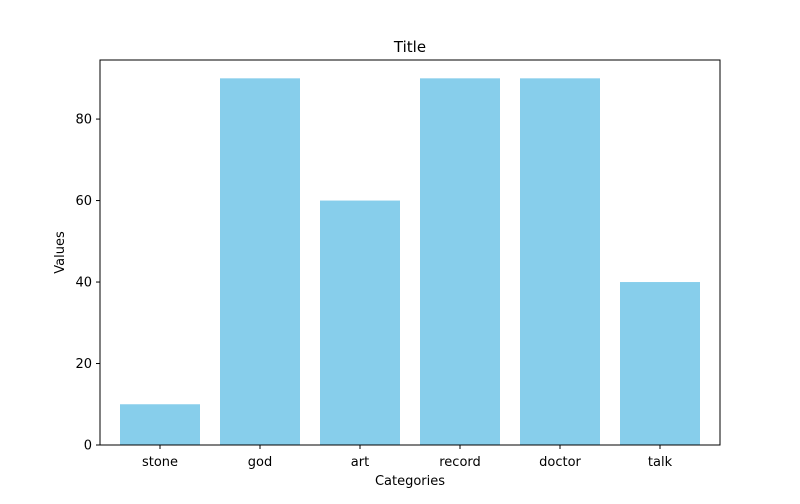 The width and height of the screenshot is (800, 504). I want to click on bar-stone, so click(160, 424).